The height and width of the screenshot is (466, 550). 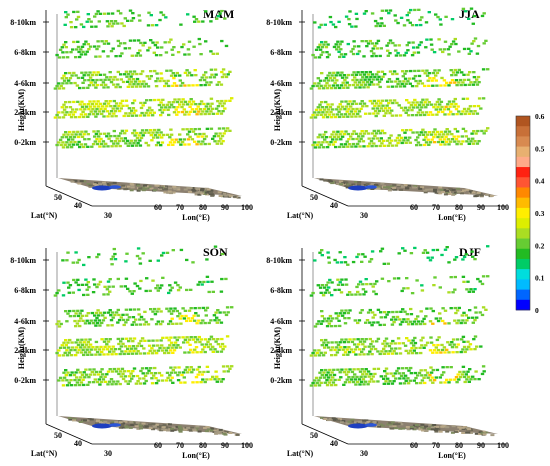 I want to click on height-level-8-10km: 8-10km, so click(x=376, y=18).